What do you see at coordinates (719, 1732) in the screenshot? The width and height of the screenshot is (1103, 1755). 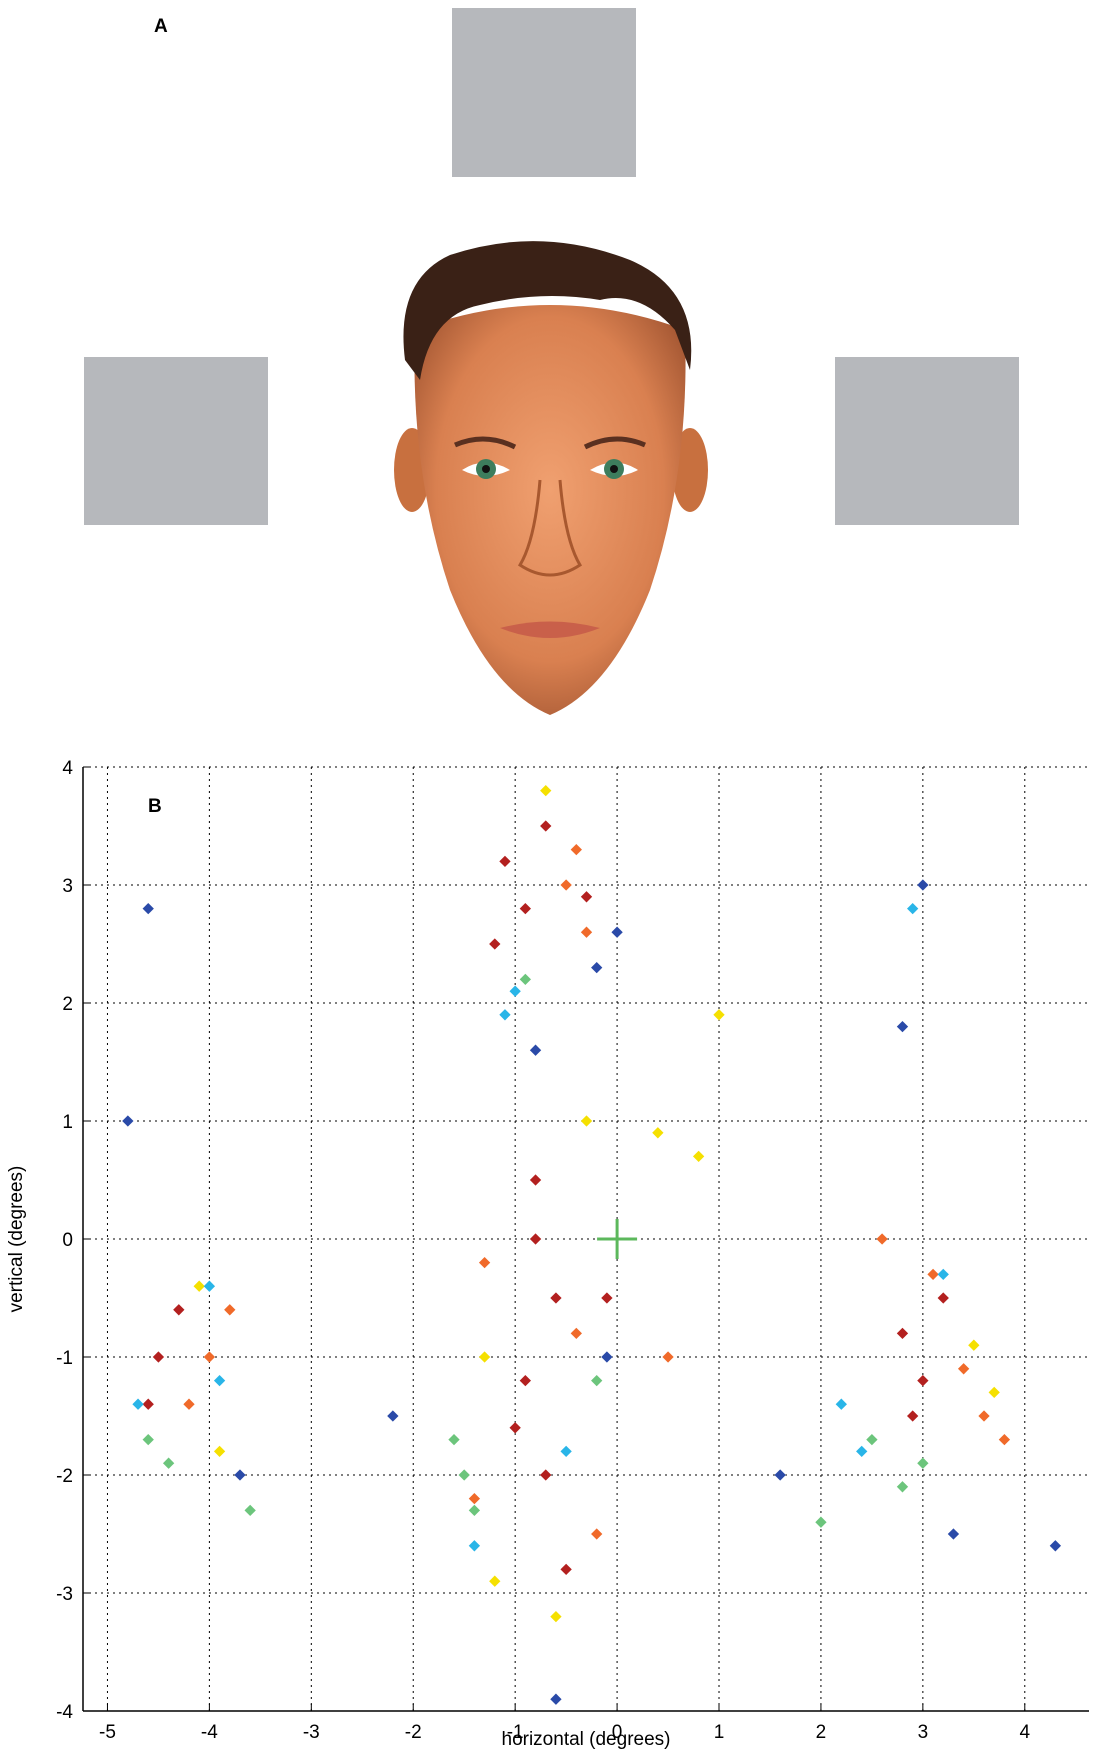 I see `x-tick-label: 1` at bounding box center [719, 1732].